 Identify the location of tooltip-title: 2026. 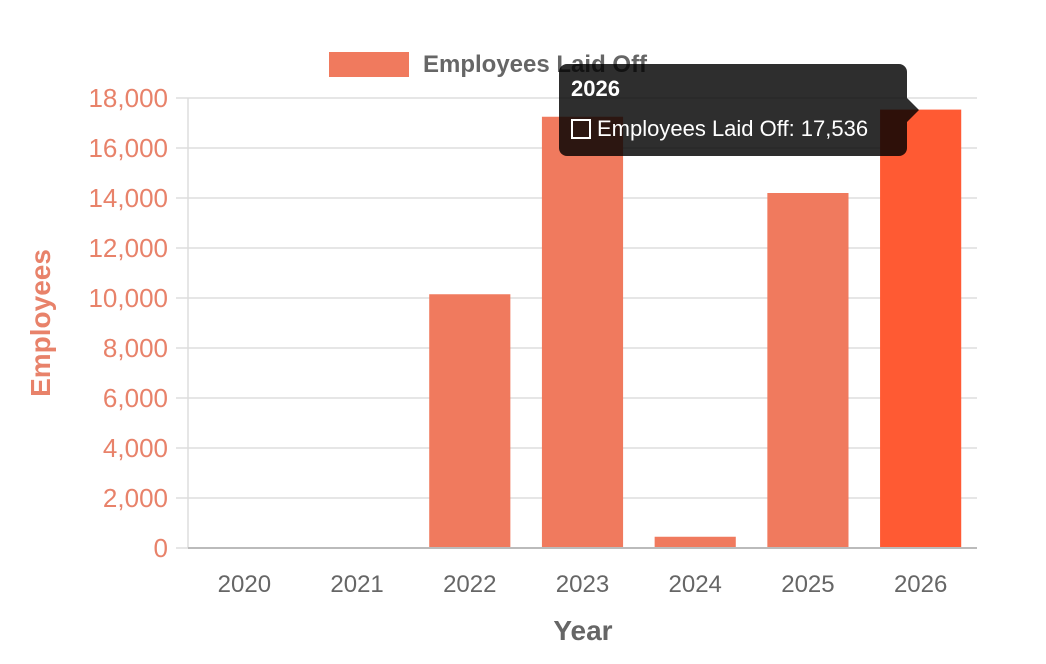
(595, 88).